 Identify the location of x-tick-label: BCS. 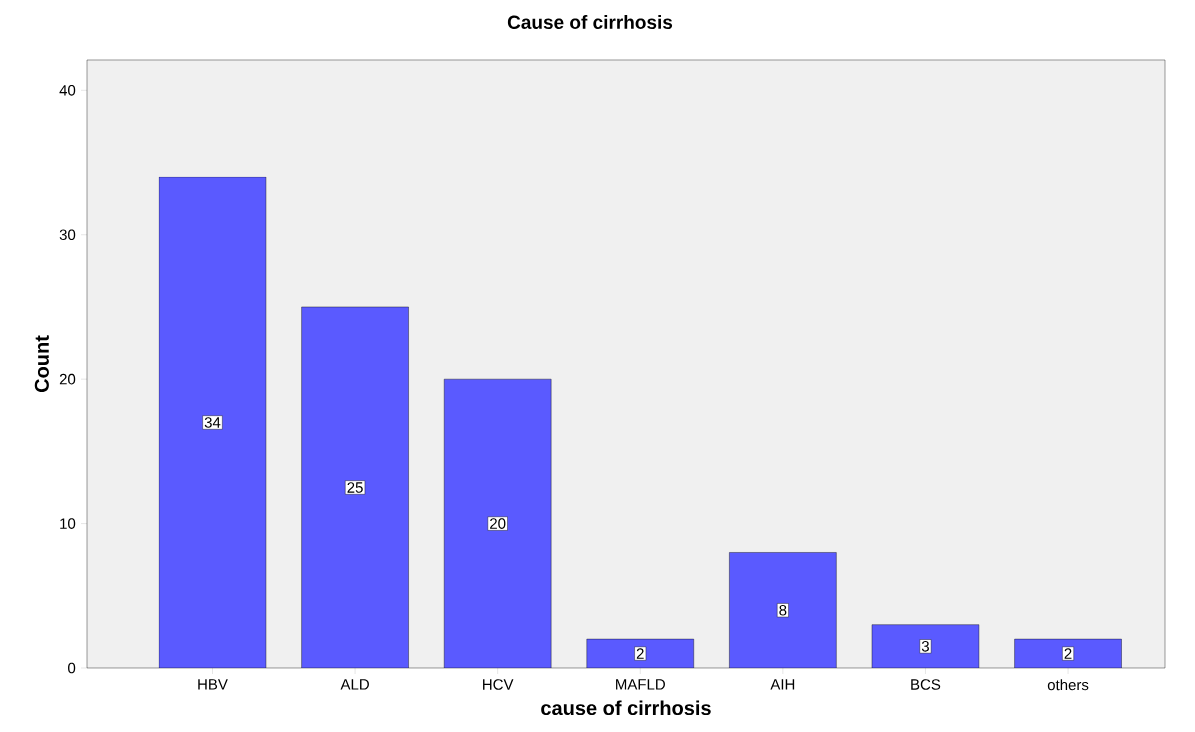
(926, 684).